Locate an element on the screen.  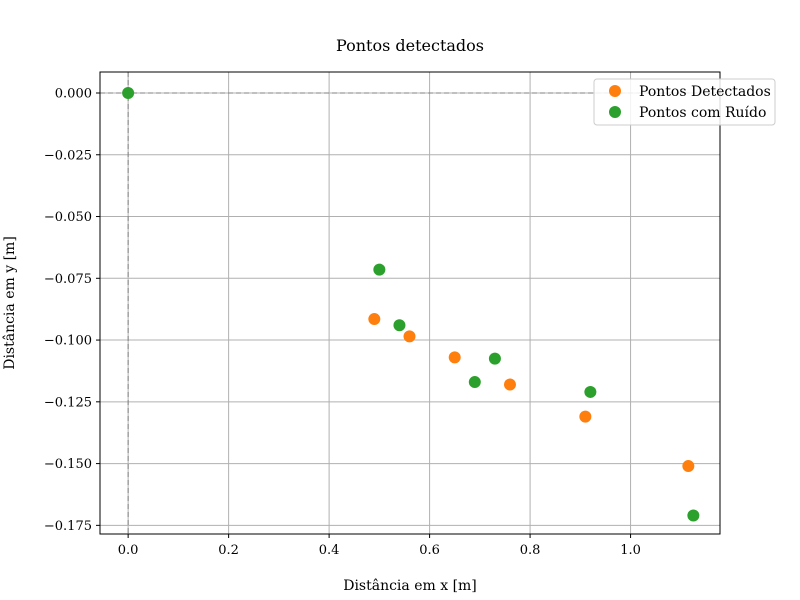
legend: Pontos Detectados Pontos com Ruído is located at coordinates (684, 102).